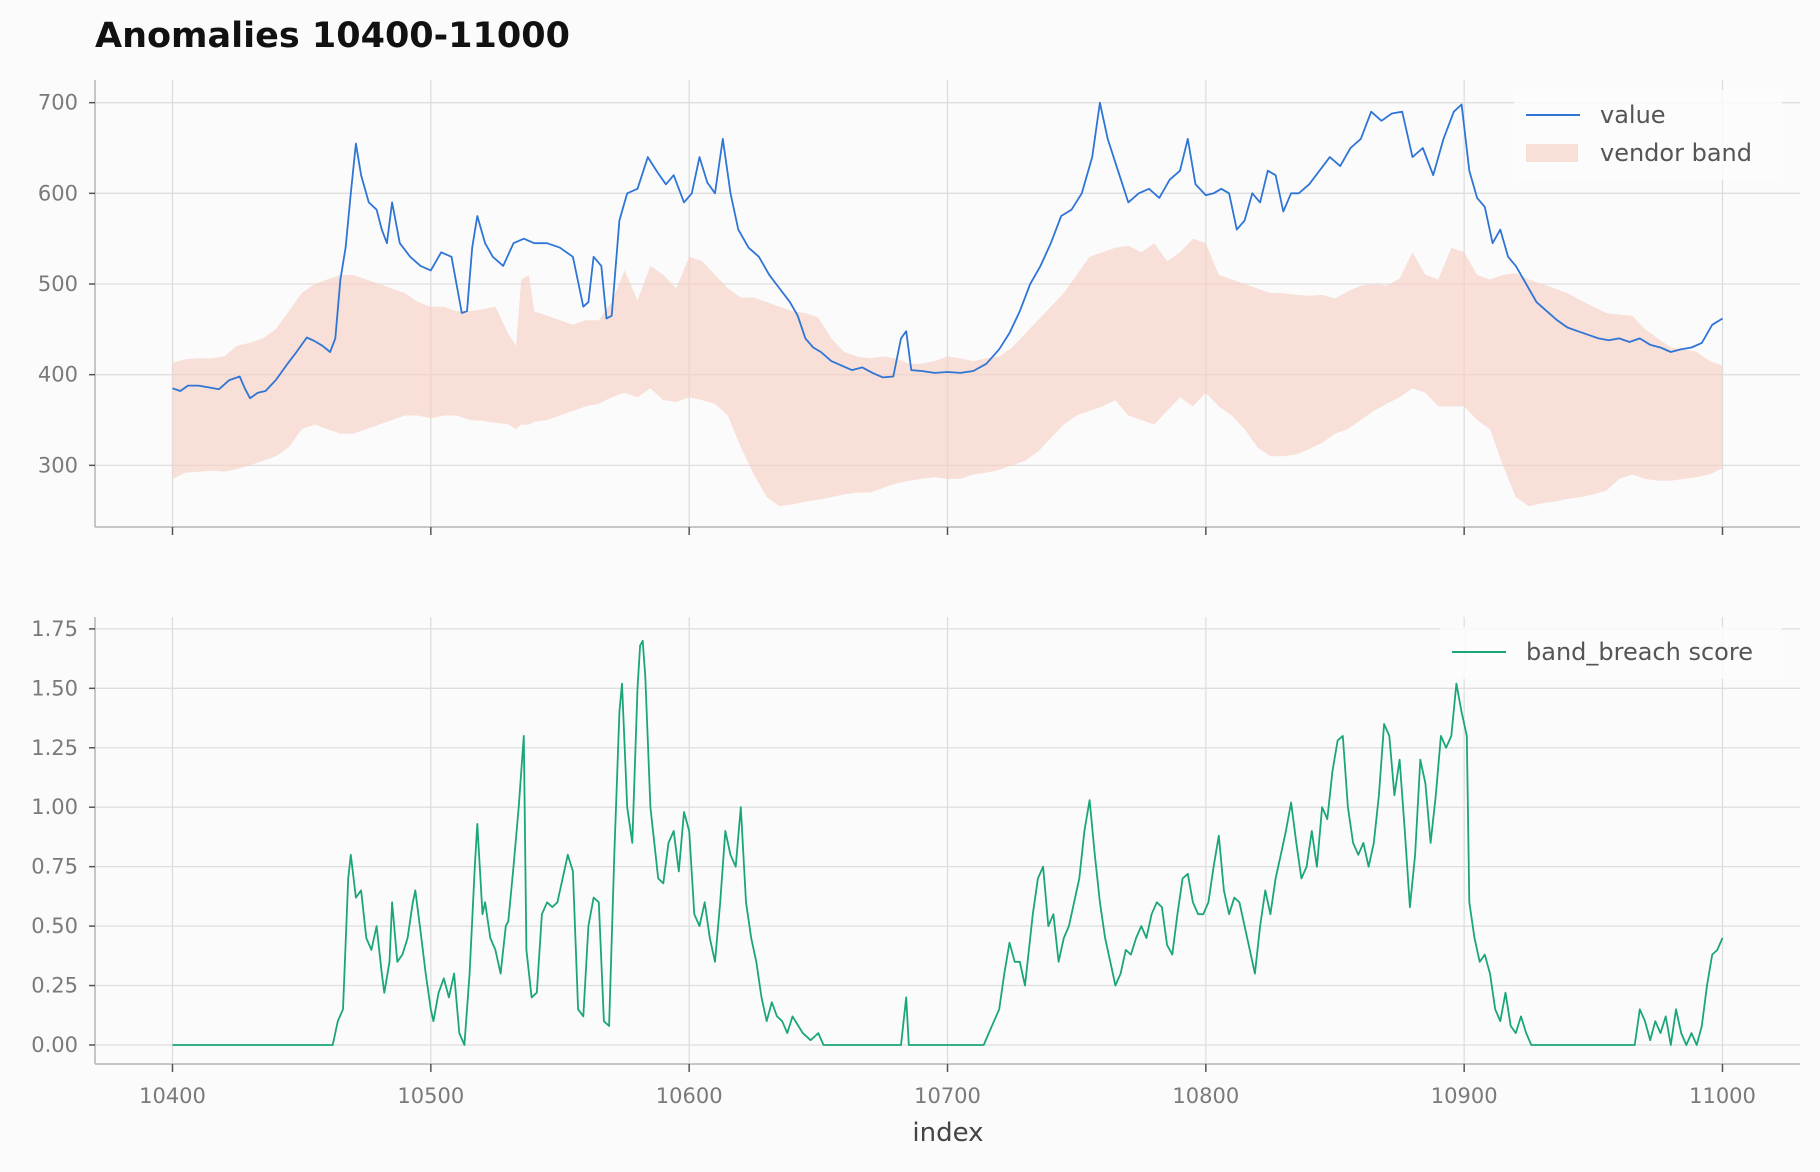 Image resolution: width=1820 pixels, height=1172 pixels. I want to click on y-tick-label: 1.25, so click(54, 748).